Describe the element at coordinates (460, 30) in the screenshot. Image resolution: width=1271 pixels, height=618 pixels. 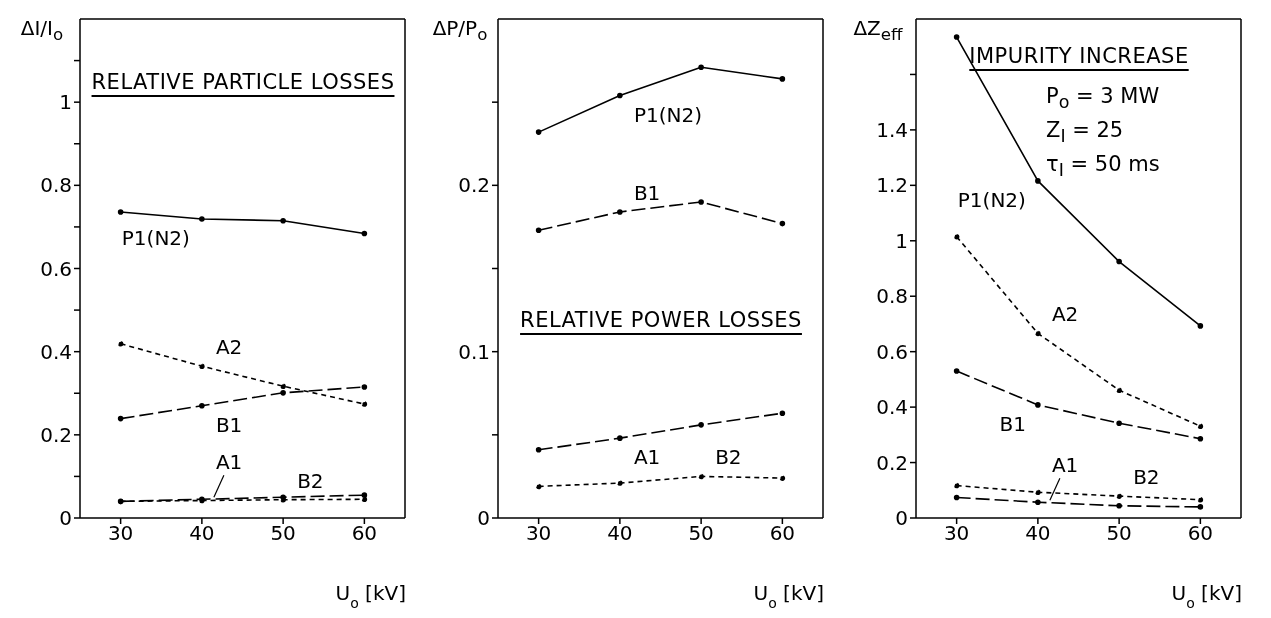
I see `y-axis-title: ΔP/P$_{o}$` at that location.